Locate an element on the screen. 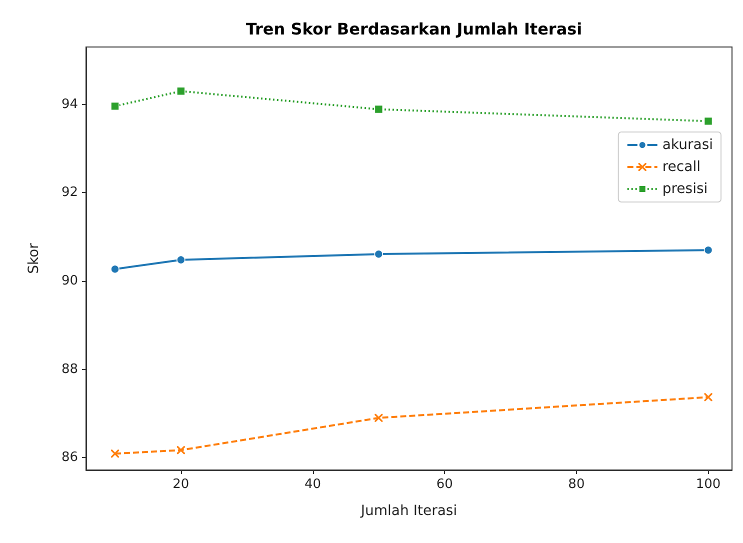  x-tick-label: 100 is located at coordinates (708, 484).